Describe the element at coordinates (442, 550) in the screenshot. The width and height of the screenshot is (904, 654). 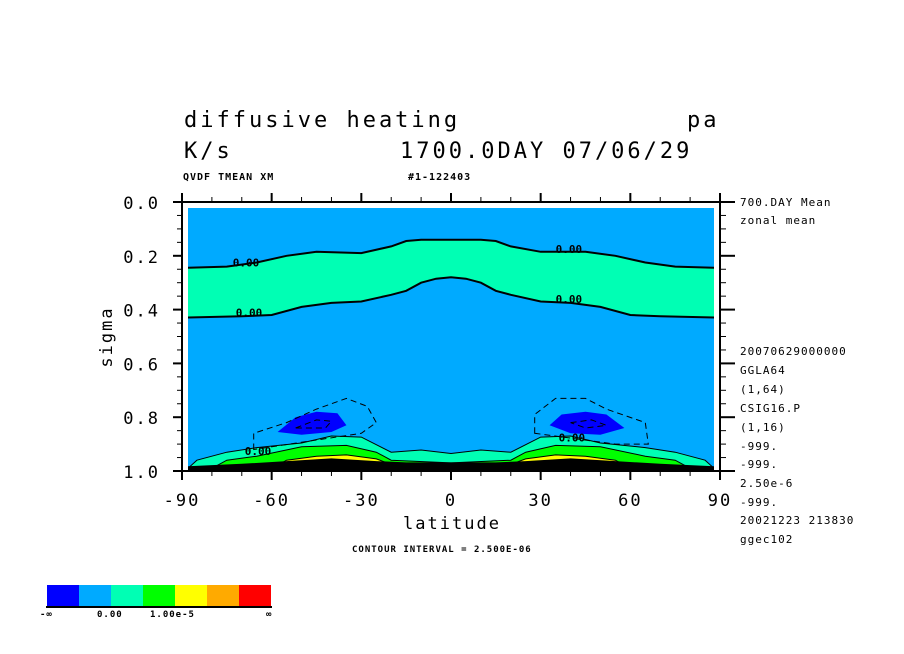
I see `contour-interval: CONTOUR INTERVAL = 2.500E-06` at that location.